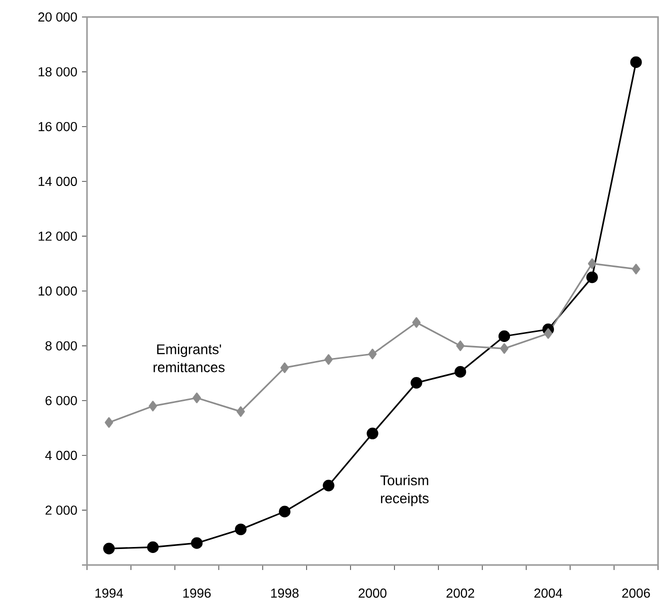  Describe the element at coordinates (285, 593) in the screenshot. I see `x-tick-label: 1998` at that location.